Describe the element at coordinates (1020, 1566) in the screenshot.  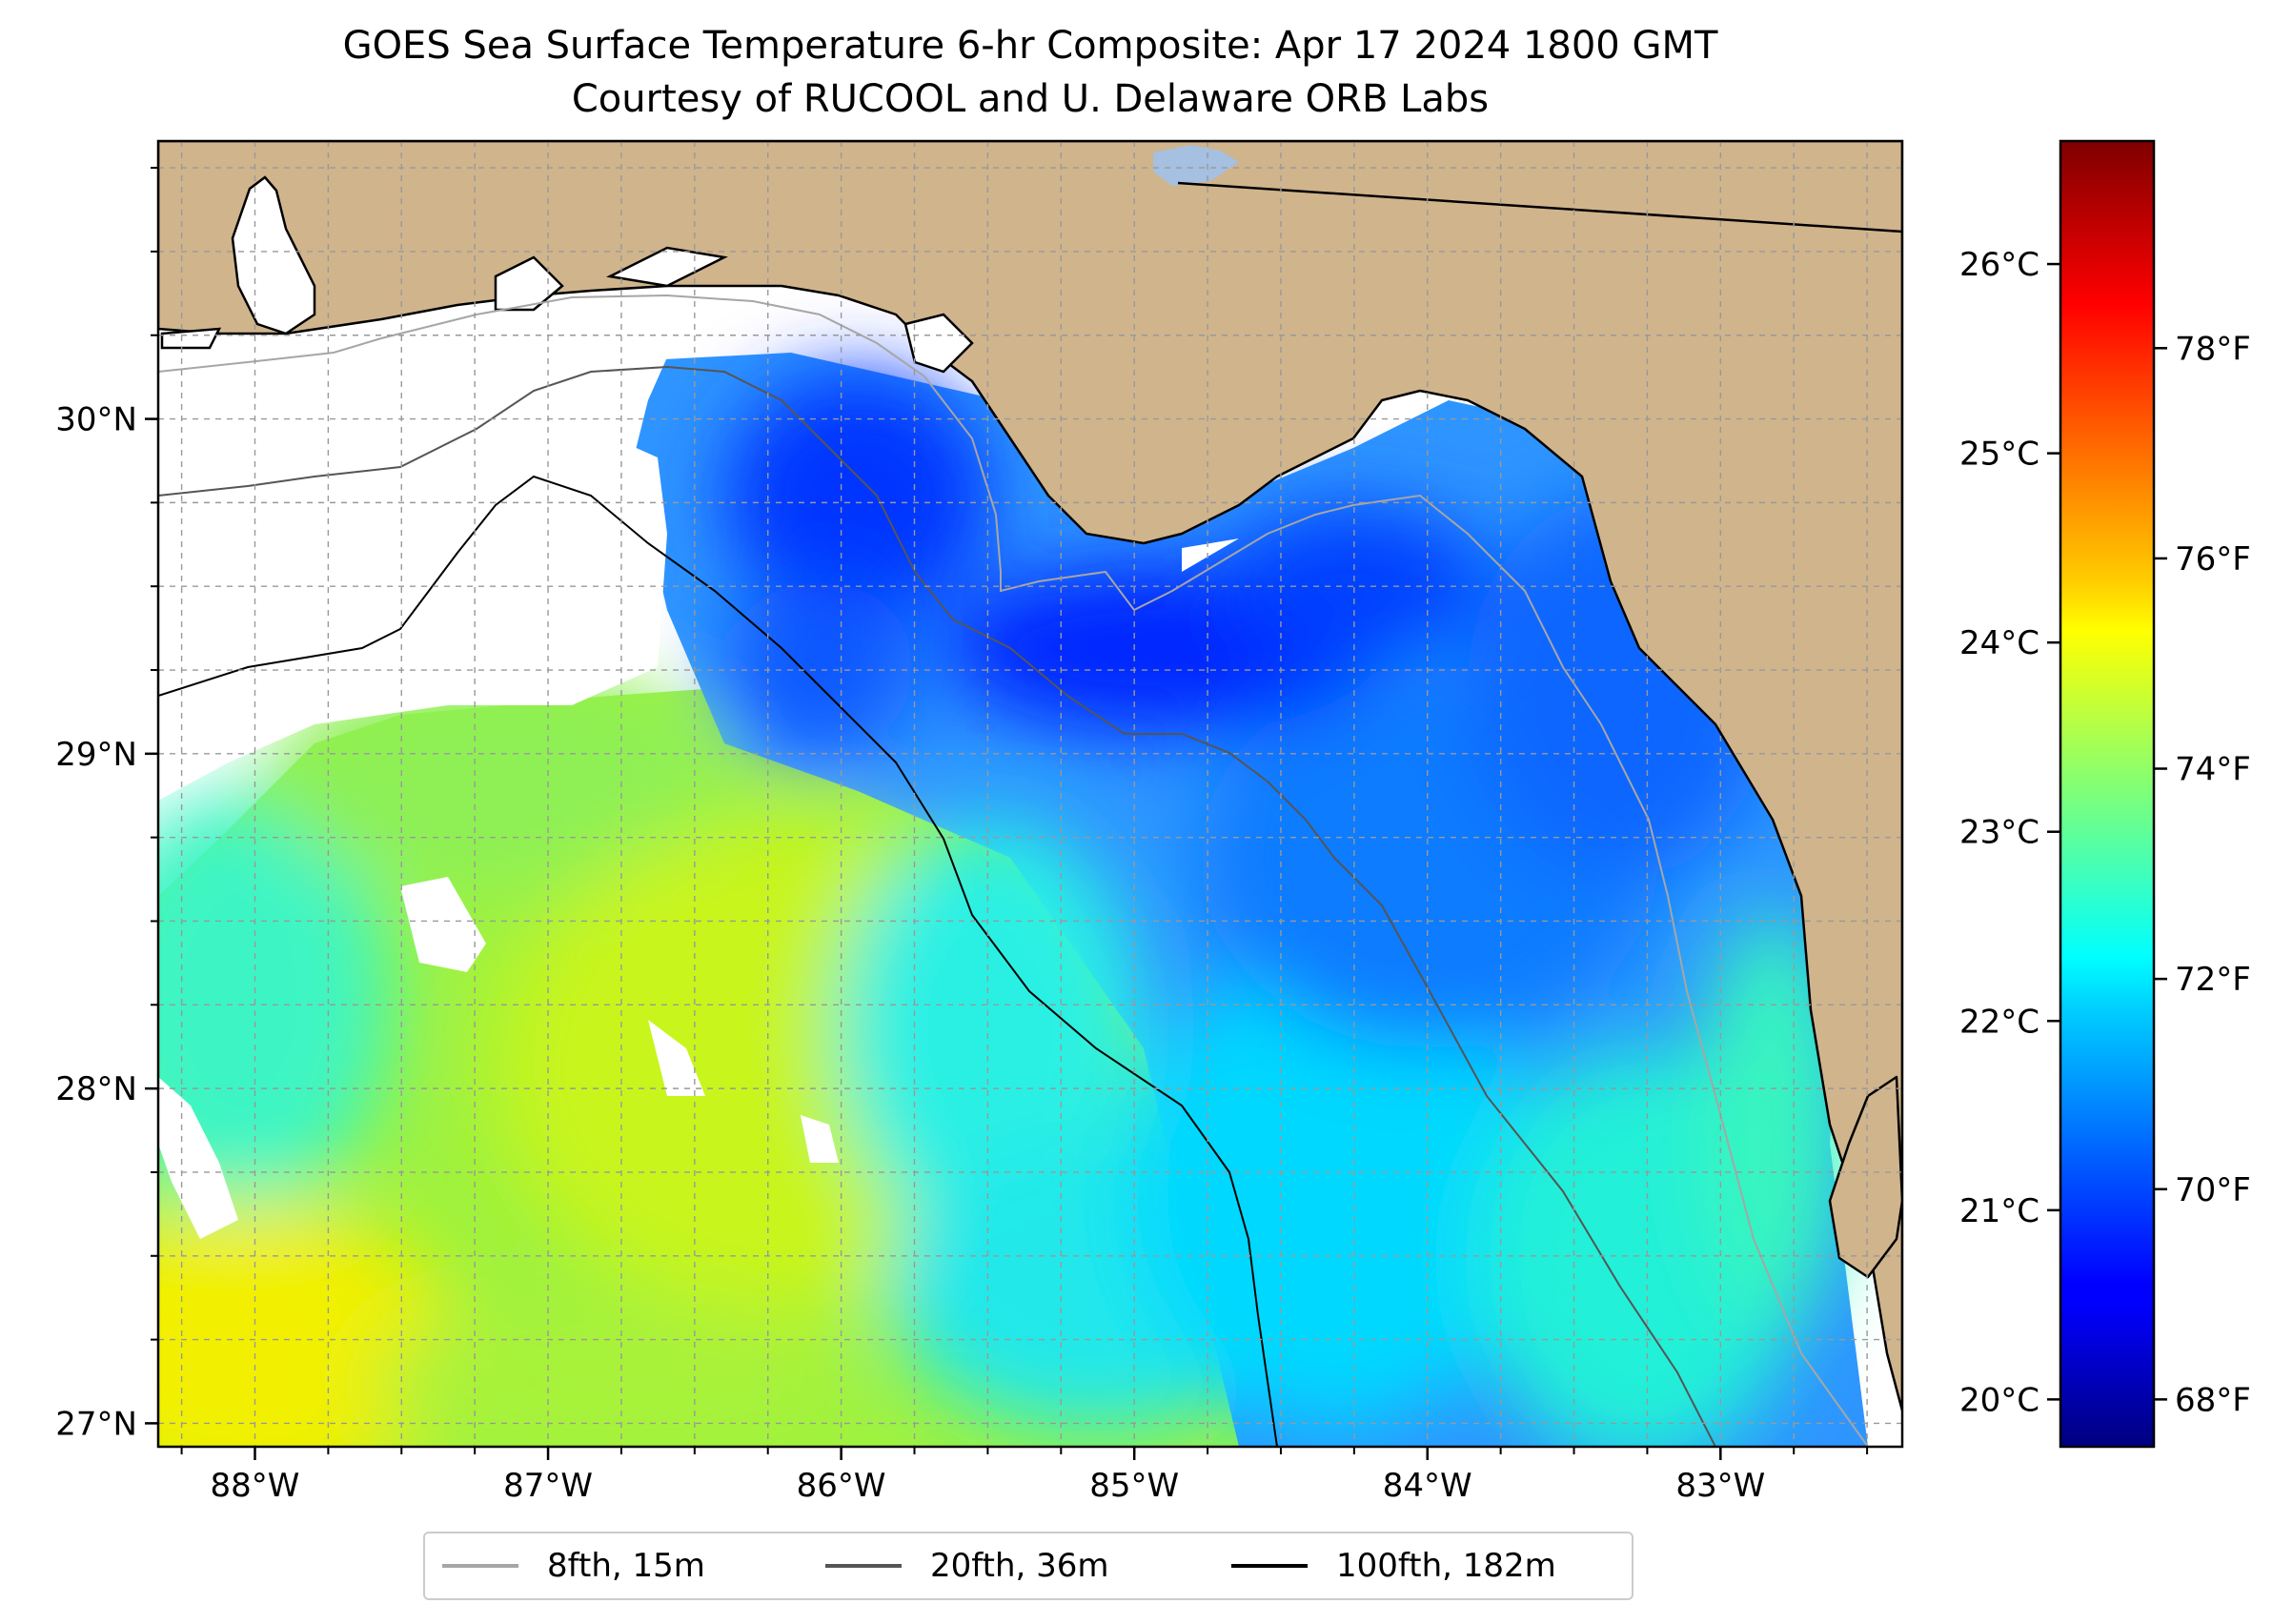
I see `legend-label-20fth: 20fth, 36m` at that location.